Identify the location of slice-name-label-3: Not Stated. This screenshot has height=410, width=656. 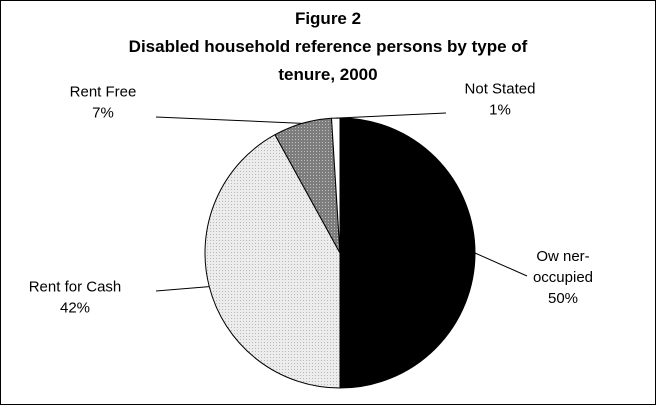
(500, 89).